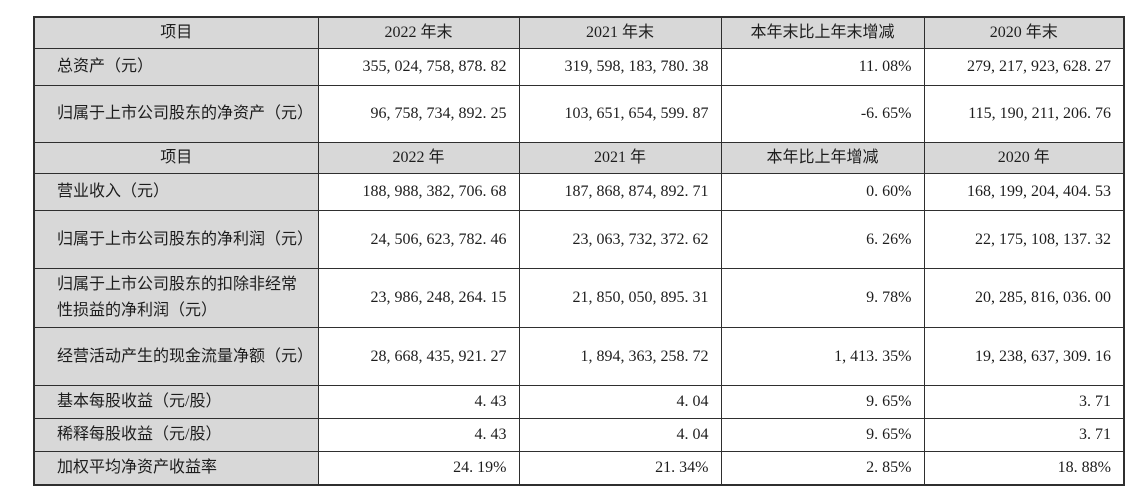  Describe the element at coordinates (176, 468) in the screenshot. I see `row-label-cell: 加权平均净资产收益率` at that location.